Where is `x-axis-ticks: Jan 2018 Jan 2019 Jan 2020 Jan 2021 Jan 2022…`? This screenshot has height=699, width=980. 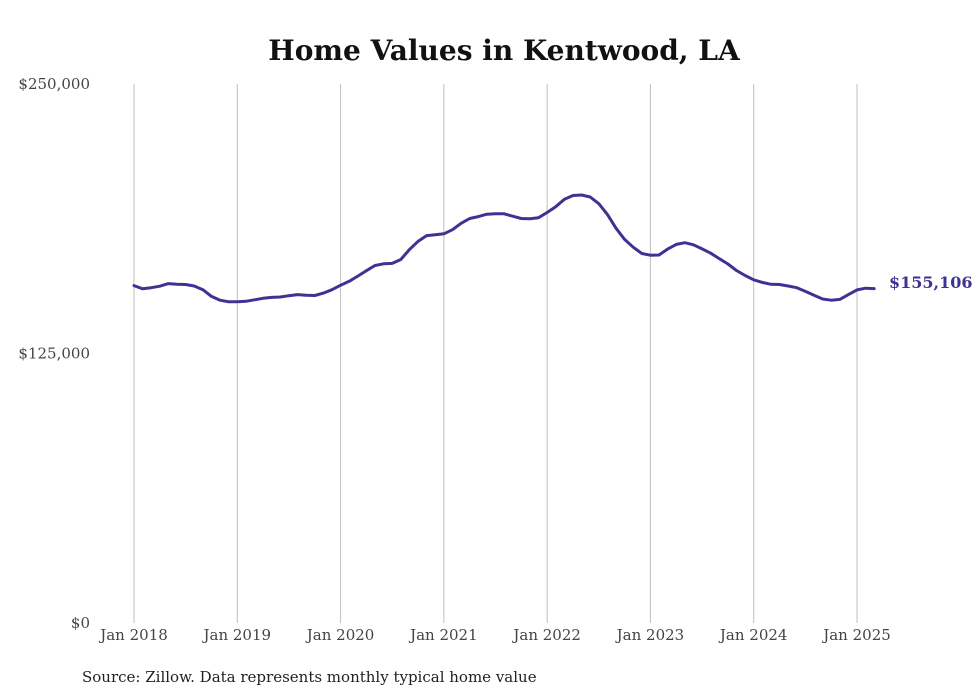
x-axis-ticks: Jan 2018 Jan 2019 Jan 2020 Jan 2021 Jan 2022… is located at coordinates (494, 635).